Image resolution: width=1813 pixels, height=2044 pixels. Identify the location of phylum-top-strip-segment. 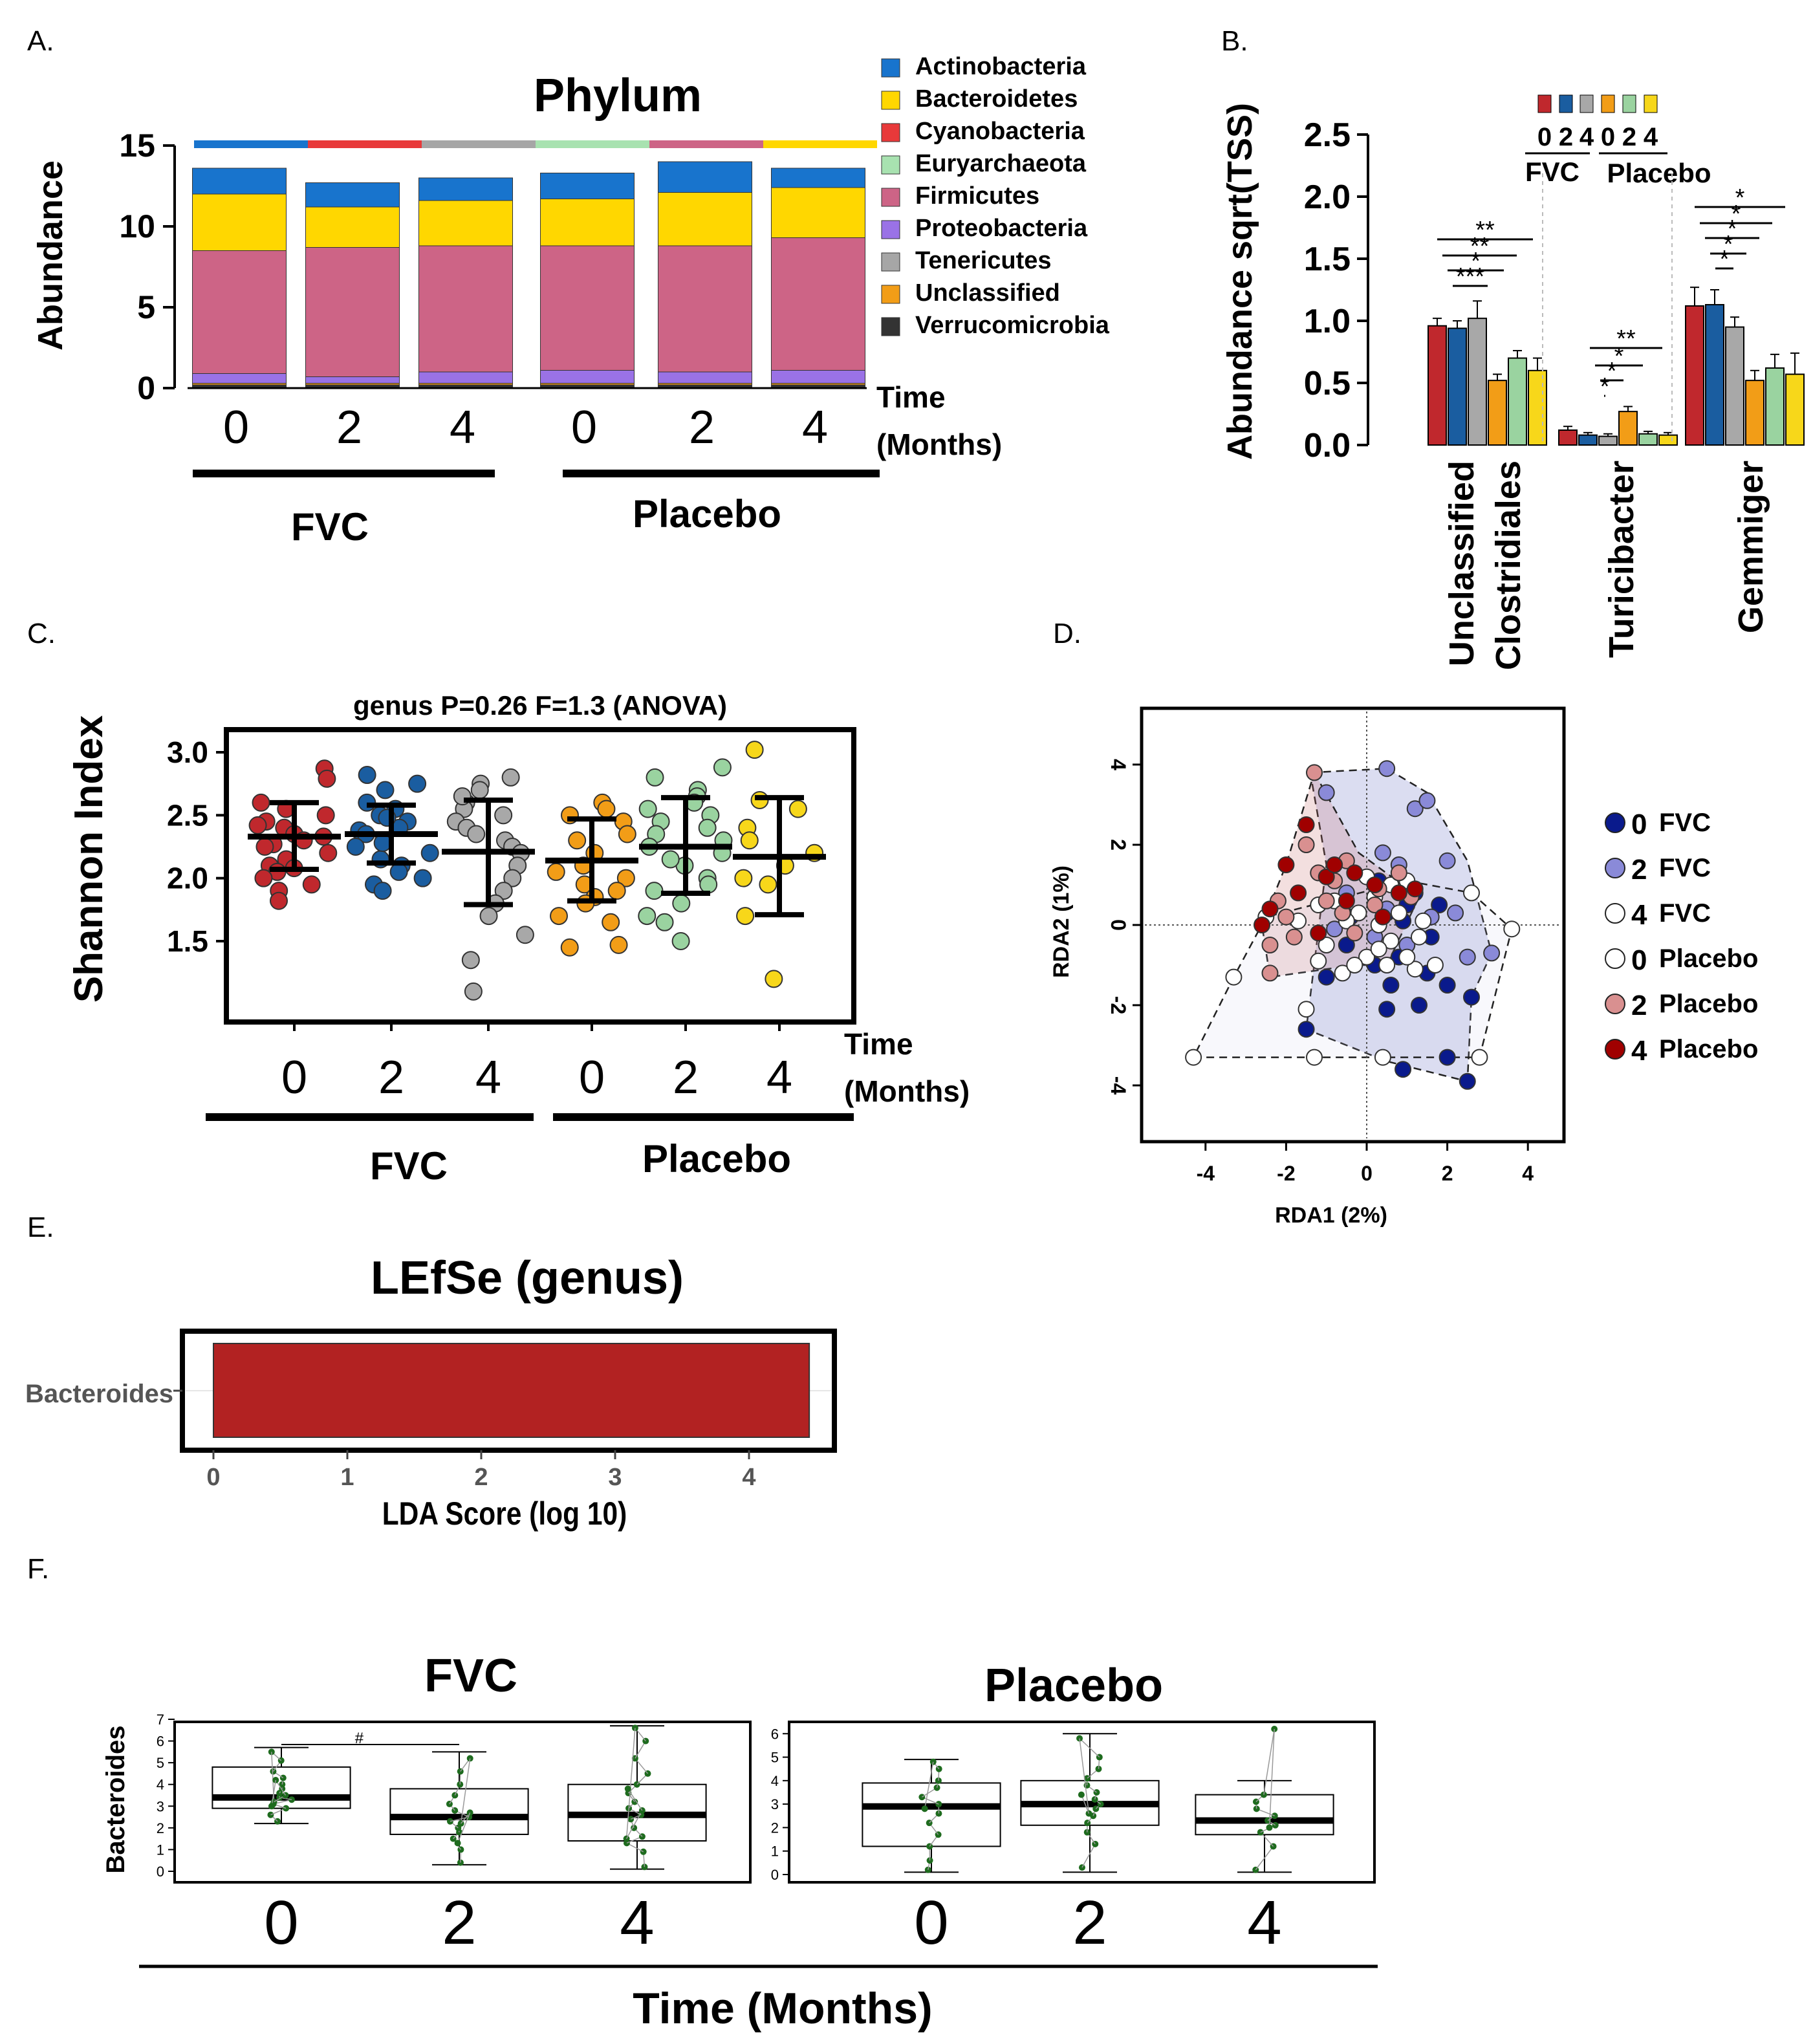
(479, 144).